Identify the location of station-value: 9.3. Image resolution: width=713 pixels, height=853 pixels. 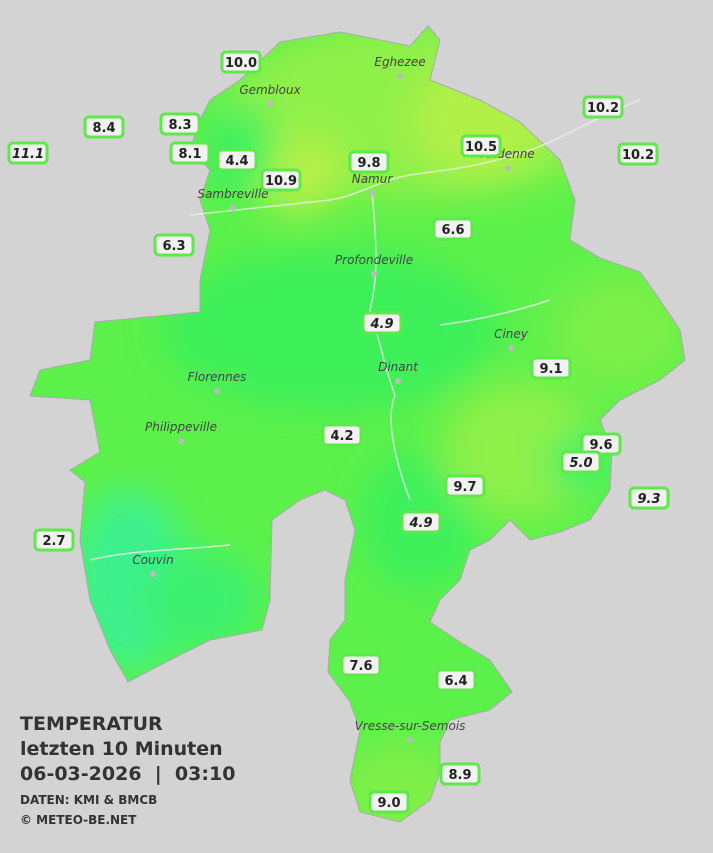
(648, 499).